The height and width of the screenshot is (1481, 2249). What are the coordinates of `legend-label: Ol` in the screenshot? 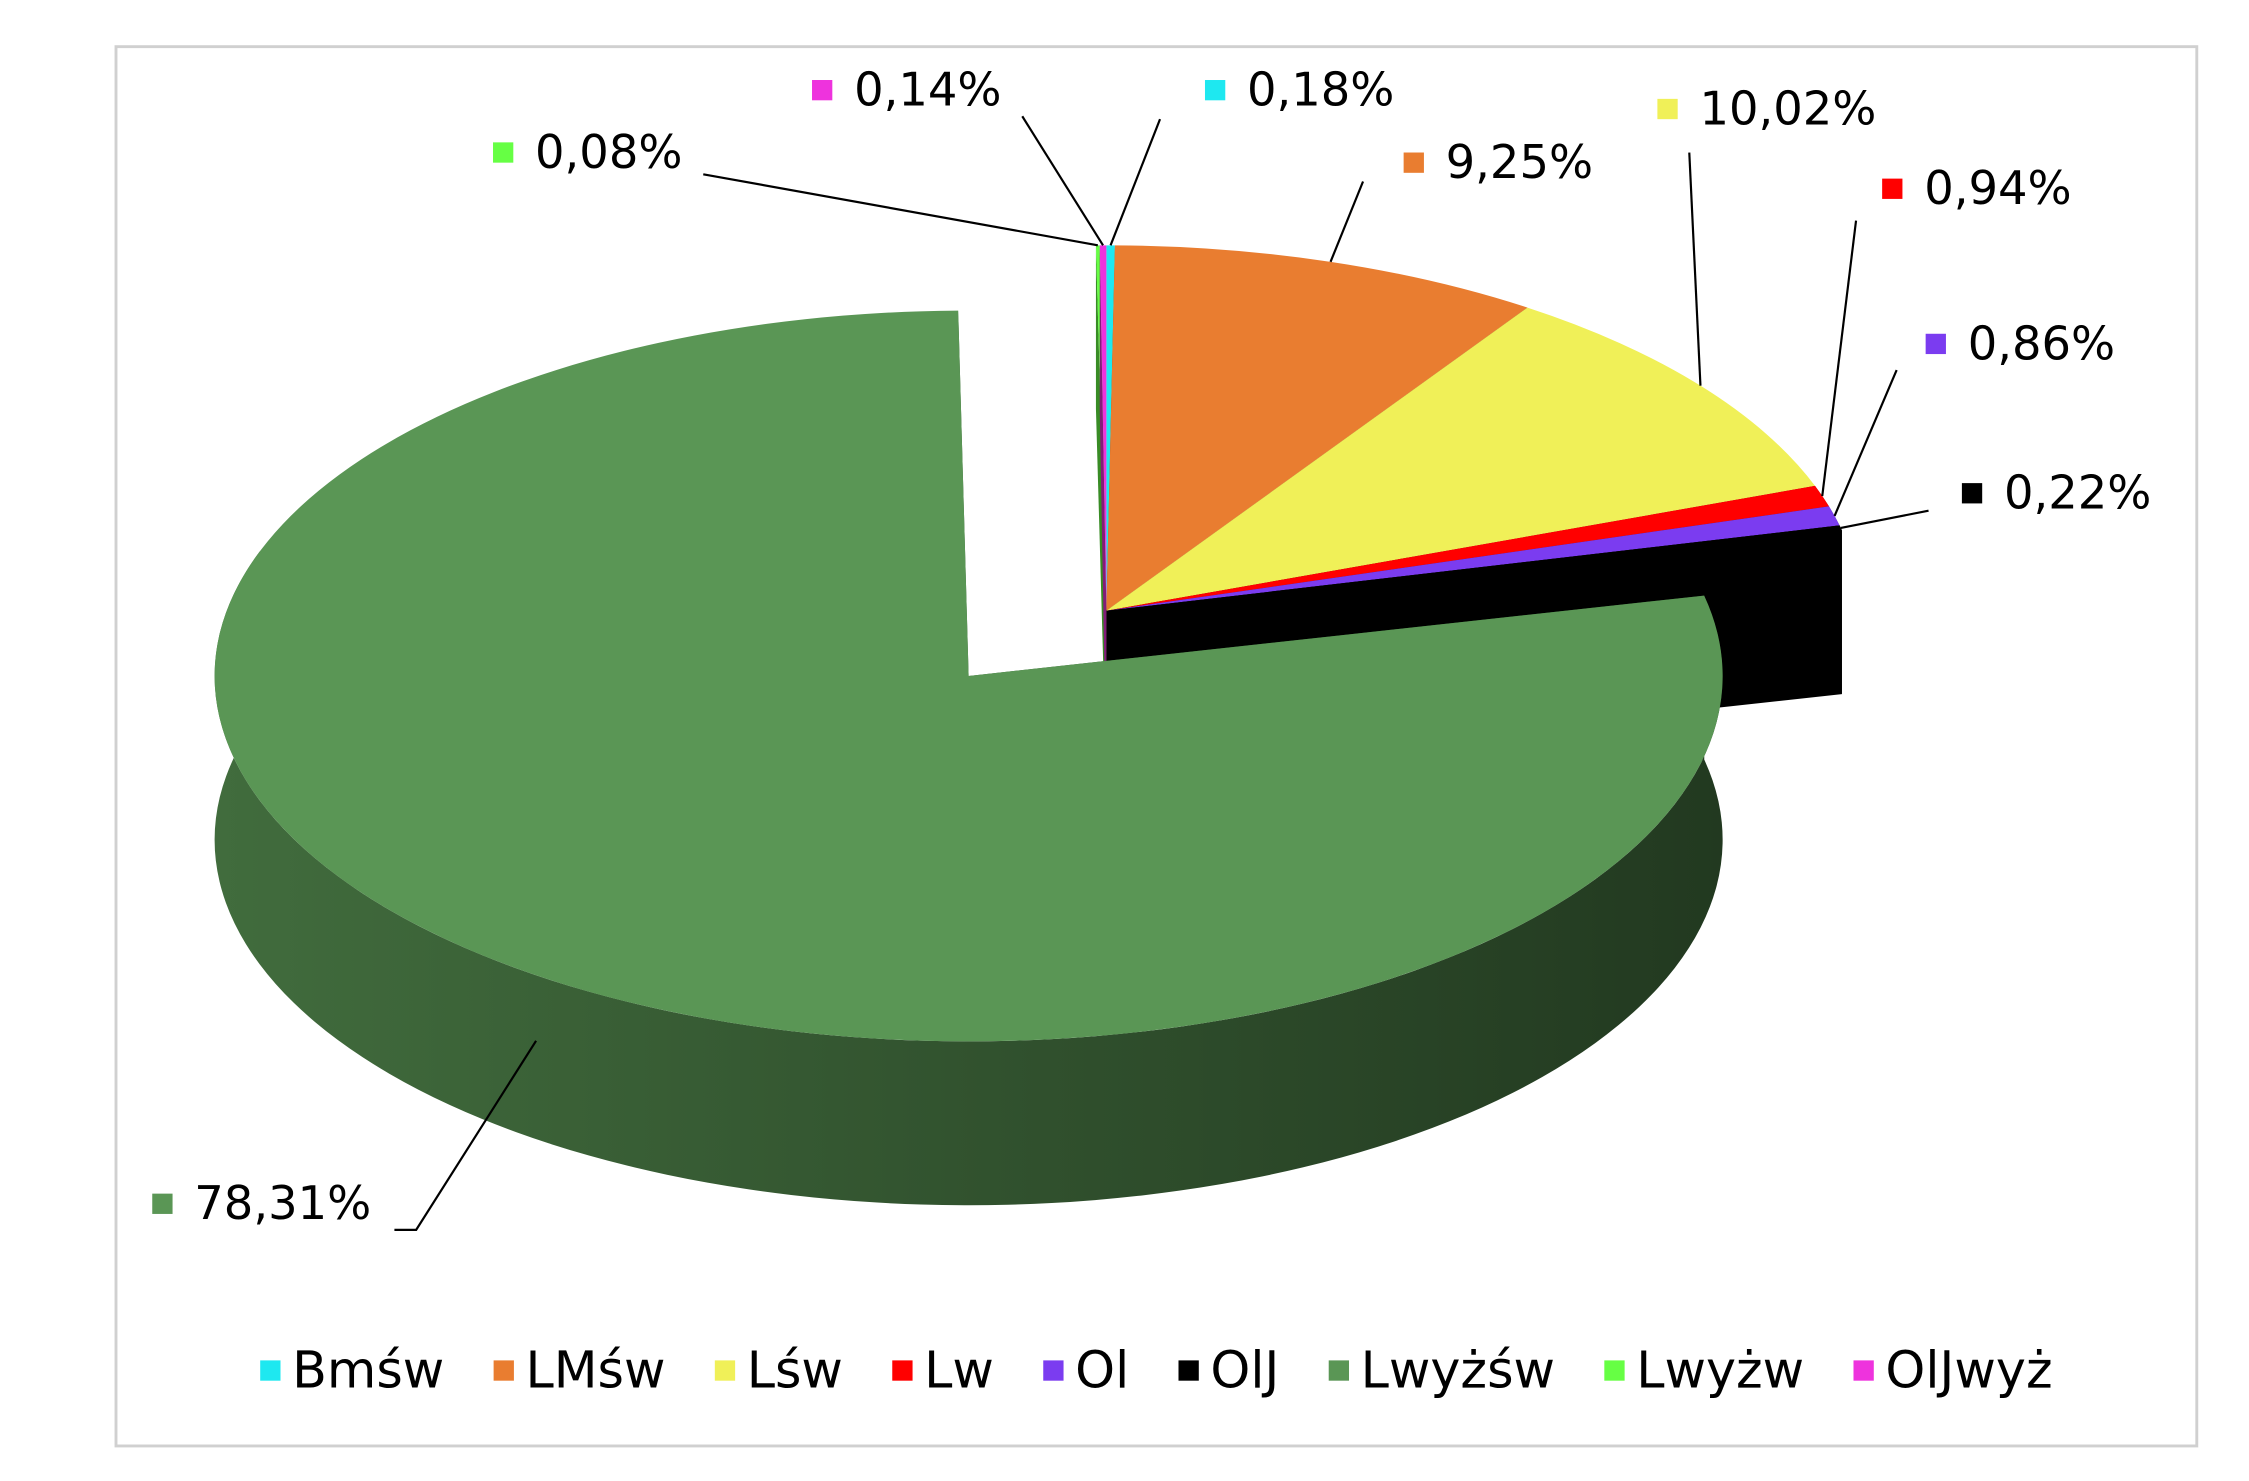 It's located at (1102, 1369).